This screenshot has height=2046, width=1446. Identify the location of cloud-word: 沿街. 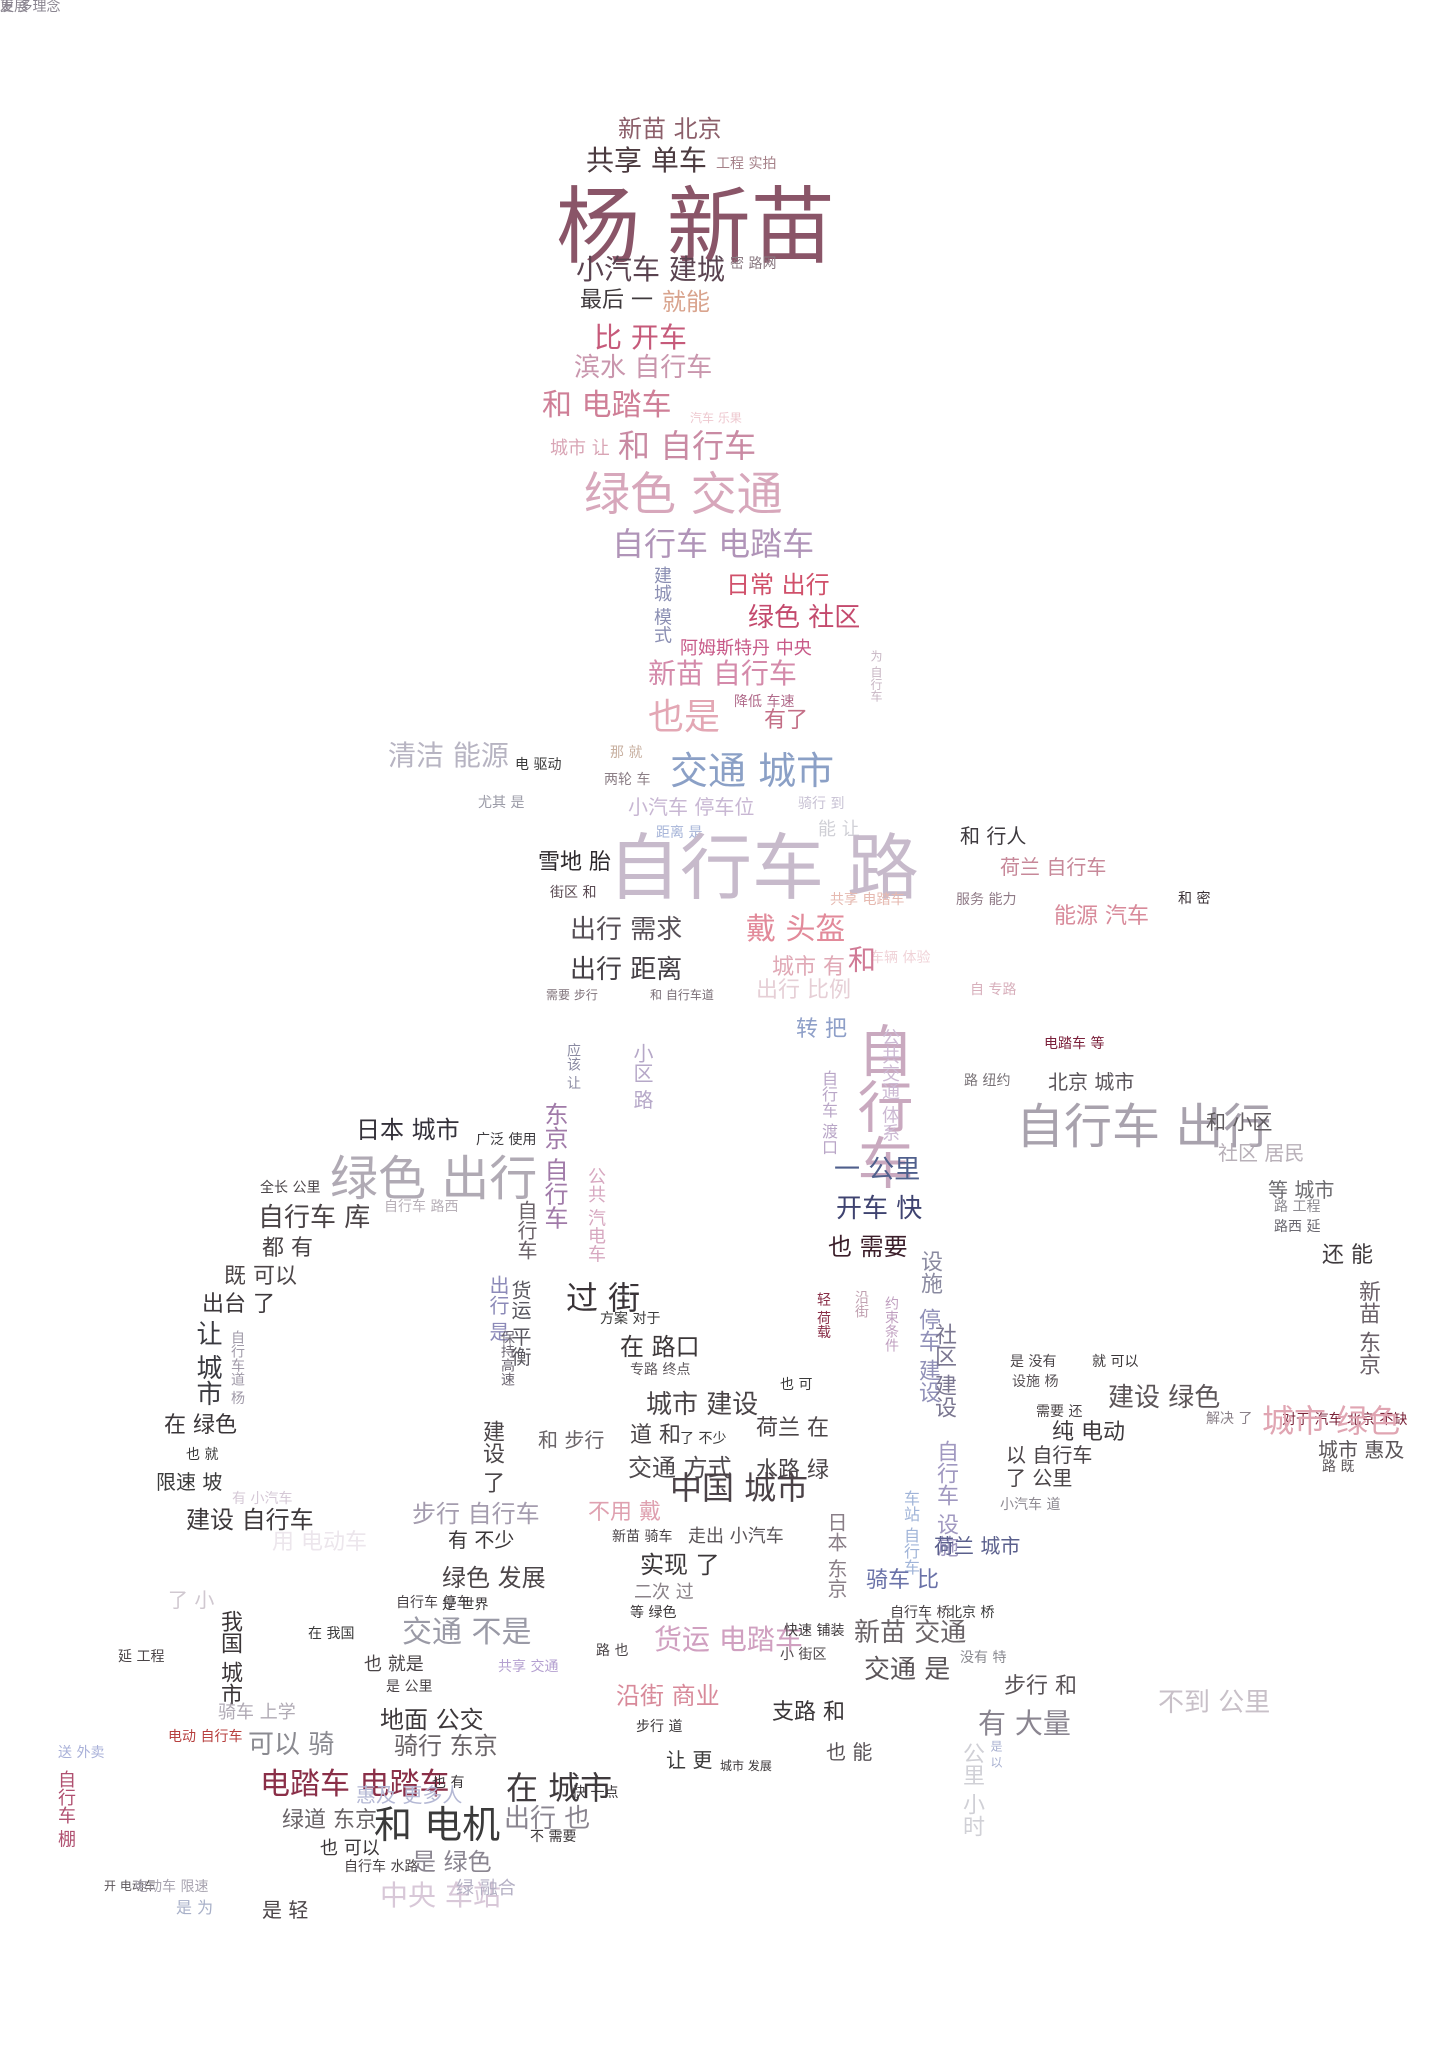
(861, 1304).